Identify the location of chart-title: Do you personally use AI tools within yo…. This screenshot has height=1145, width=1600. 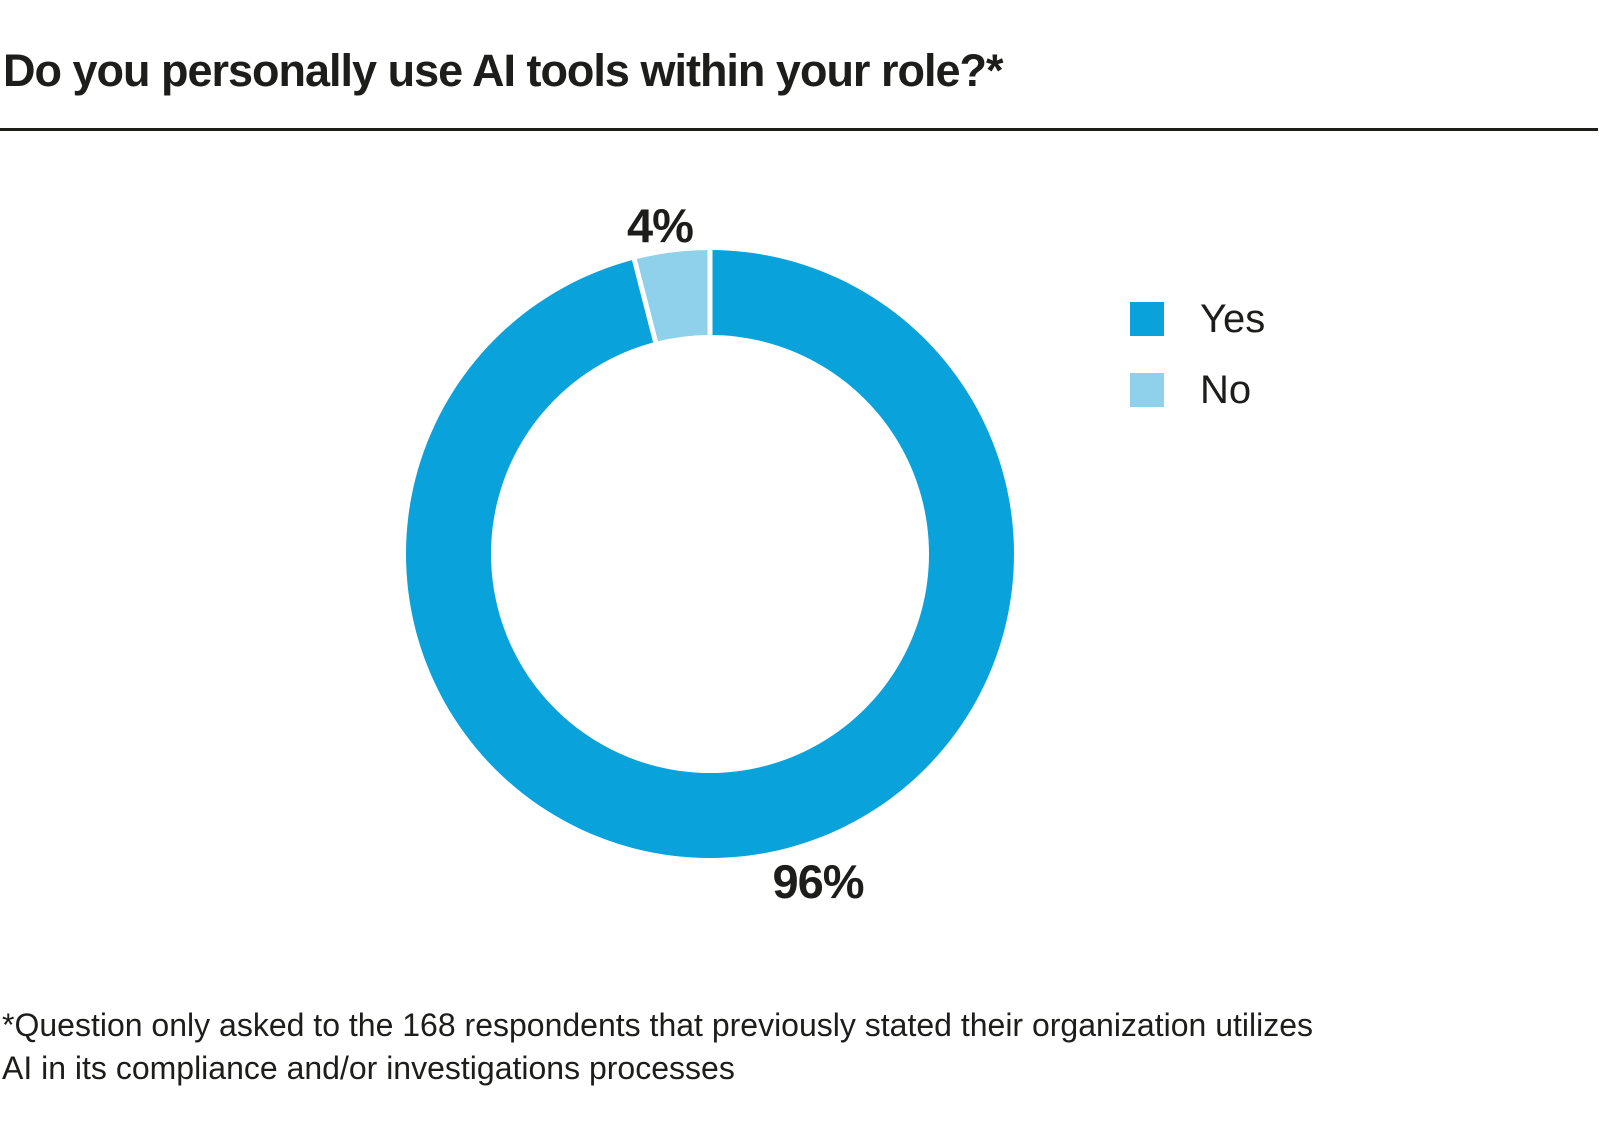
(503, 70).